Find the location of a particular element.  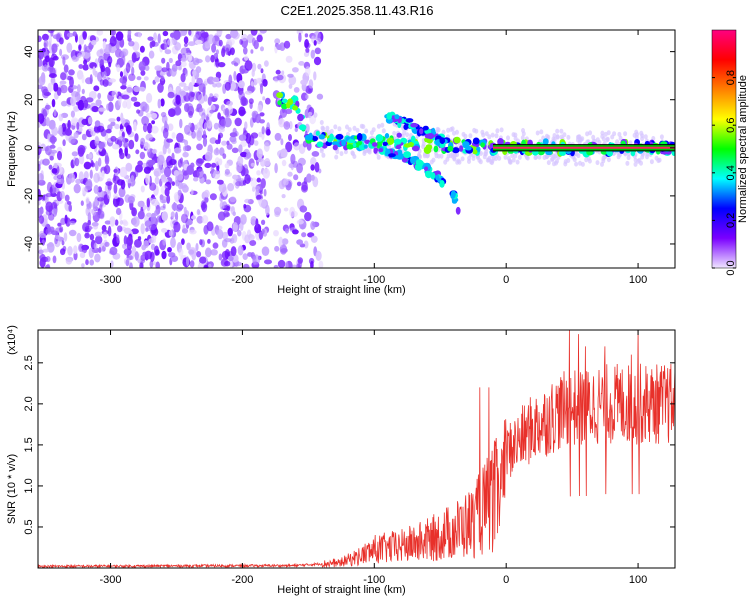

x-tick-label: -100 is located at coordinates (374, 280).